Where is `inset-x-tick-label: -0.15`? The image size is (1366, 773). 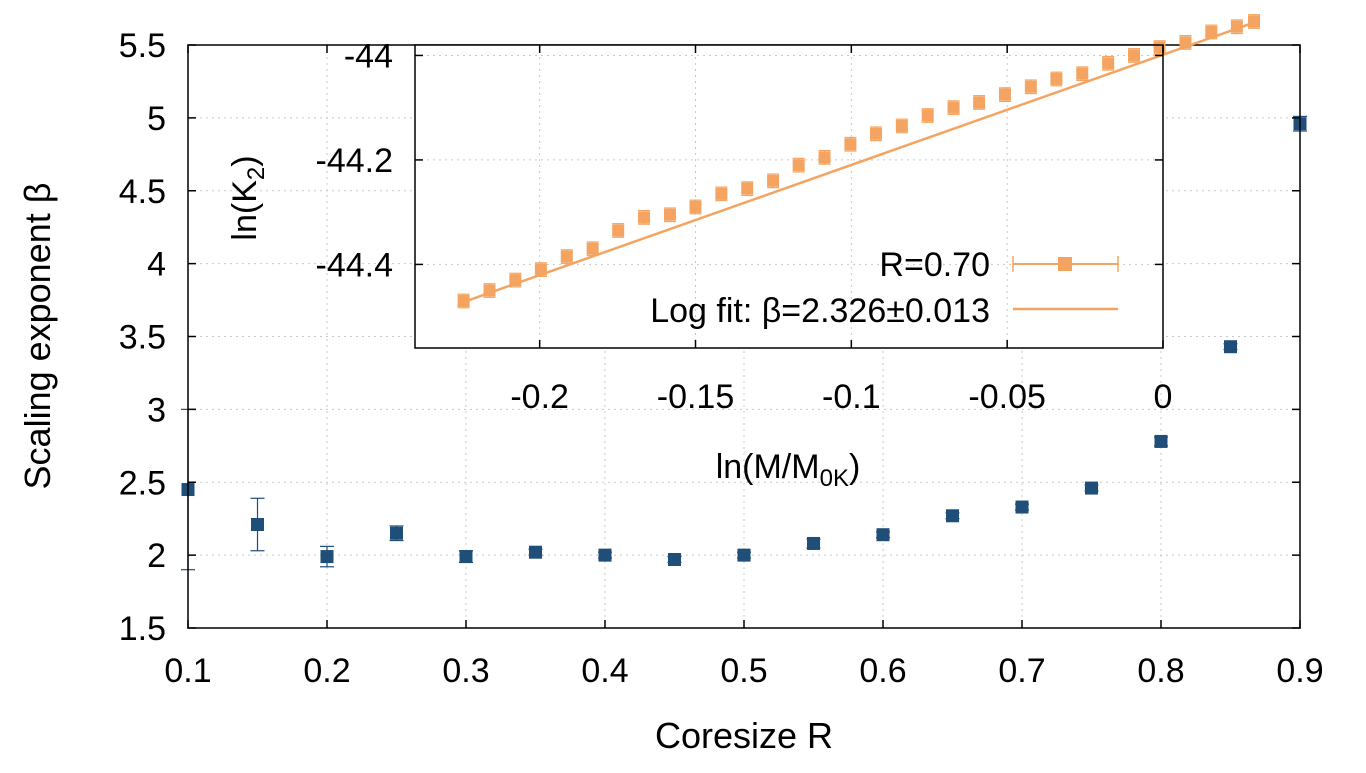 inset-x-tick-label: -0.15 is located at coordinates (696, 397).